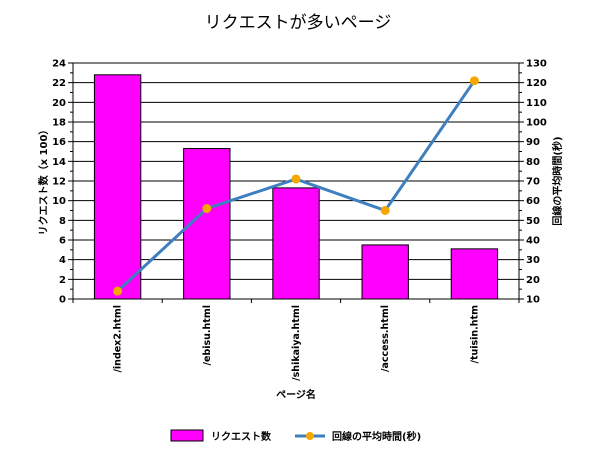 Image resolution: width=600 pixels, height=455 pixels. I want to click on y-tick-label: 0, so click(62, 300).